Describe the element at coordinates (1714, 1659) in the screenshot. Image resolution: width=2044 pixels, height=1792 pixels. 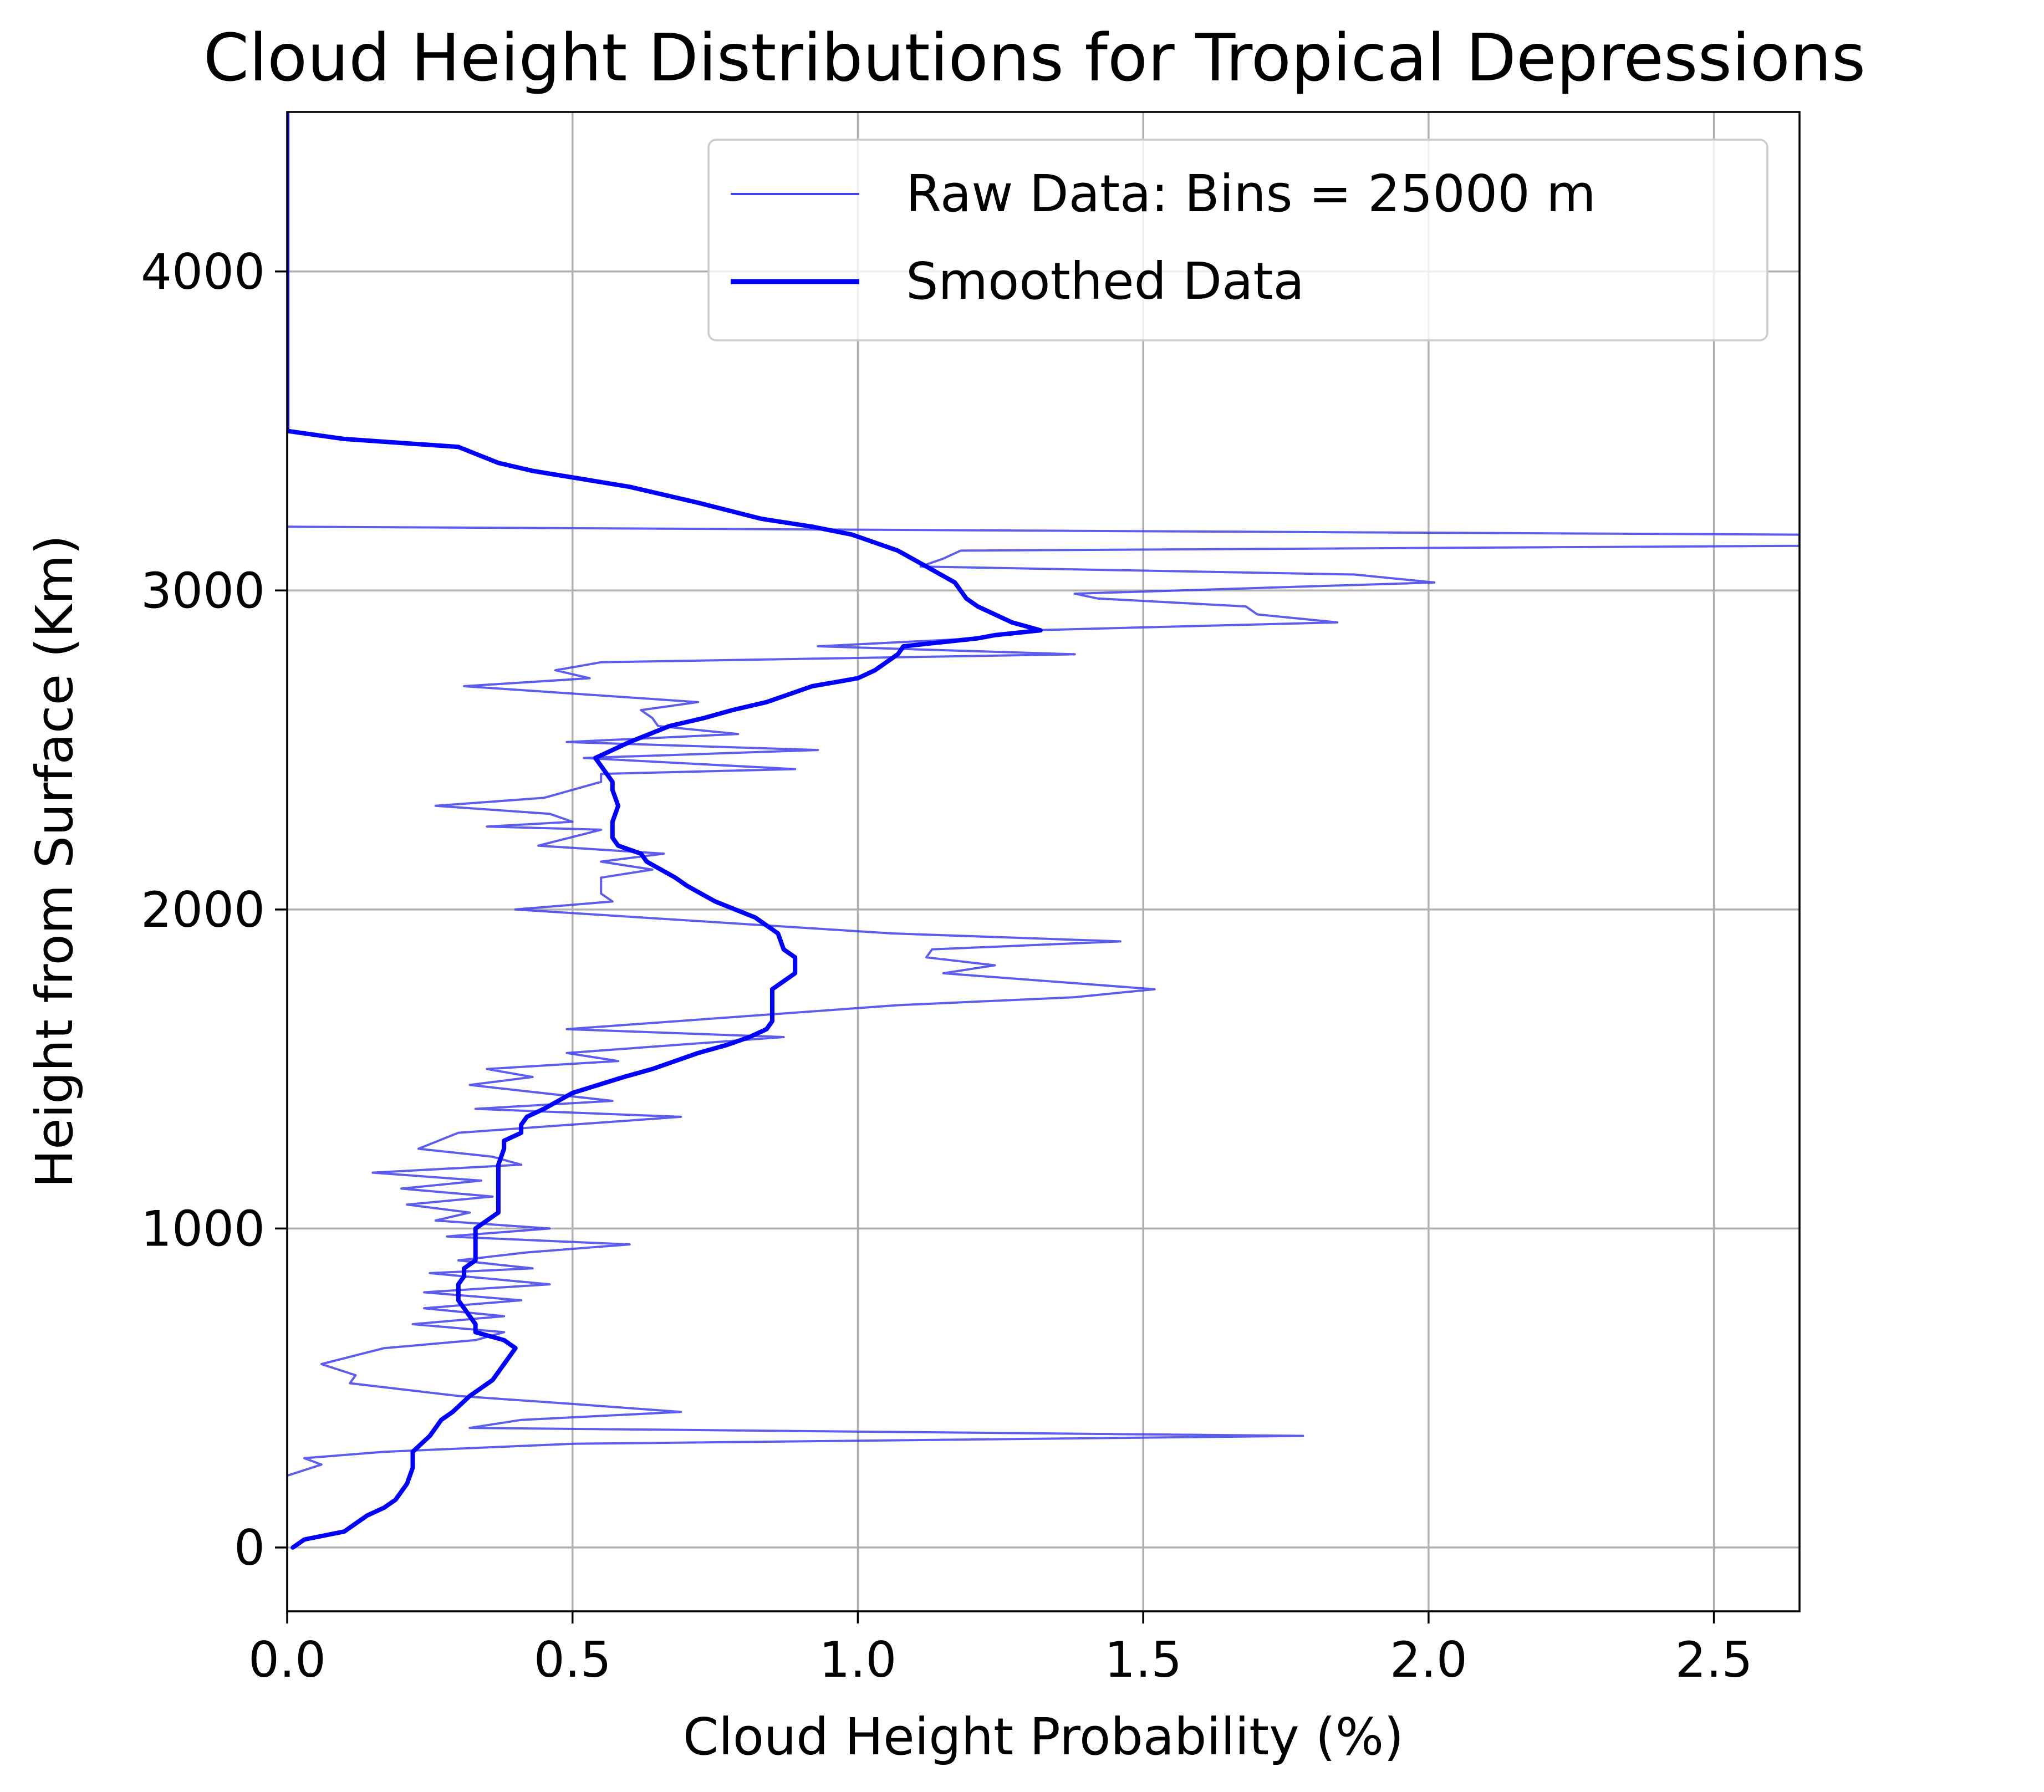
I see `x-tick-label: 2.5` at that location.